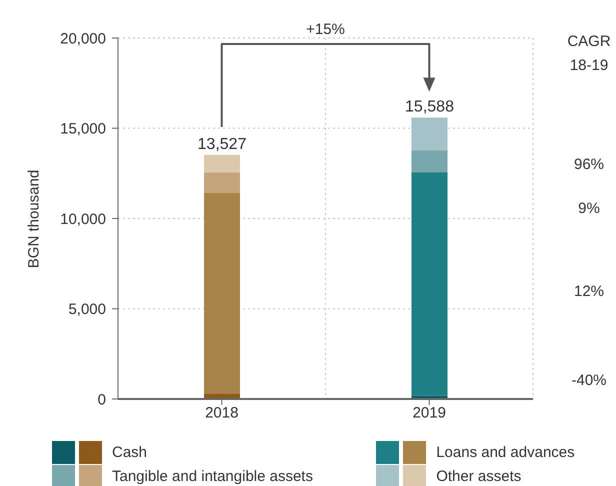 The image size is (616, 486). I want to click on y-tick-label: 10,000, so click(83, 219).